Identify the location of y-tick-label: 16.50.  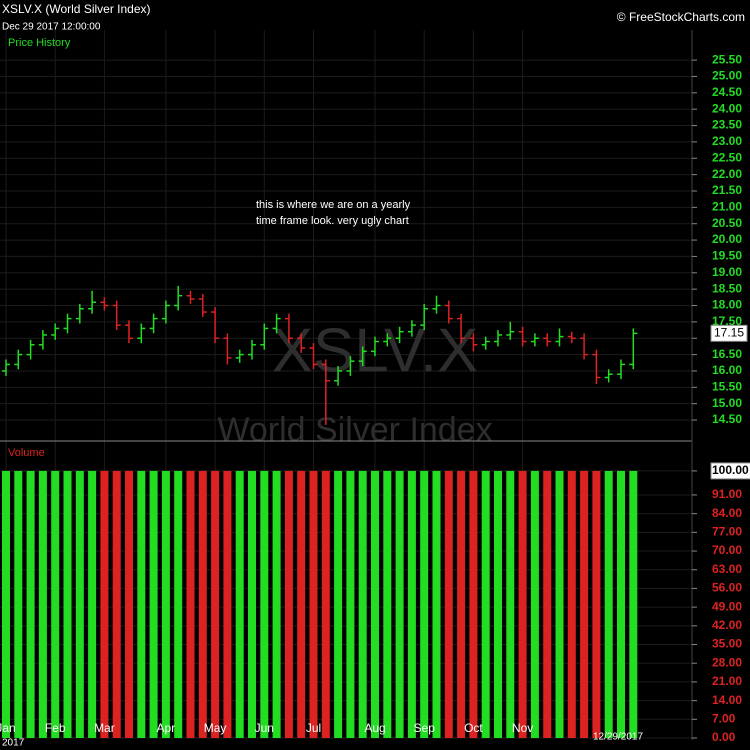
(727, 354).